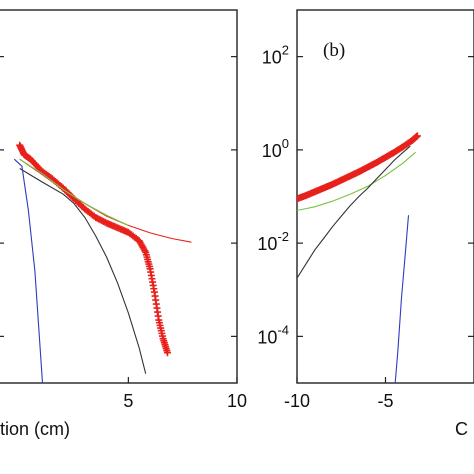 The width and height of the screenshot is (474, 474). Describe the element at coordinates (273, 334) in the screenshot. I see `y-tick-label: 10⁻⁴` at that location.